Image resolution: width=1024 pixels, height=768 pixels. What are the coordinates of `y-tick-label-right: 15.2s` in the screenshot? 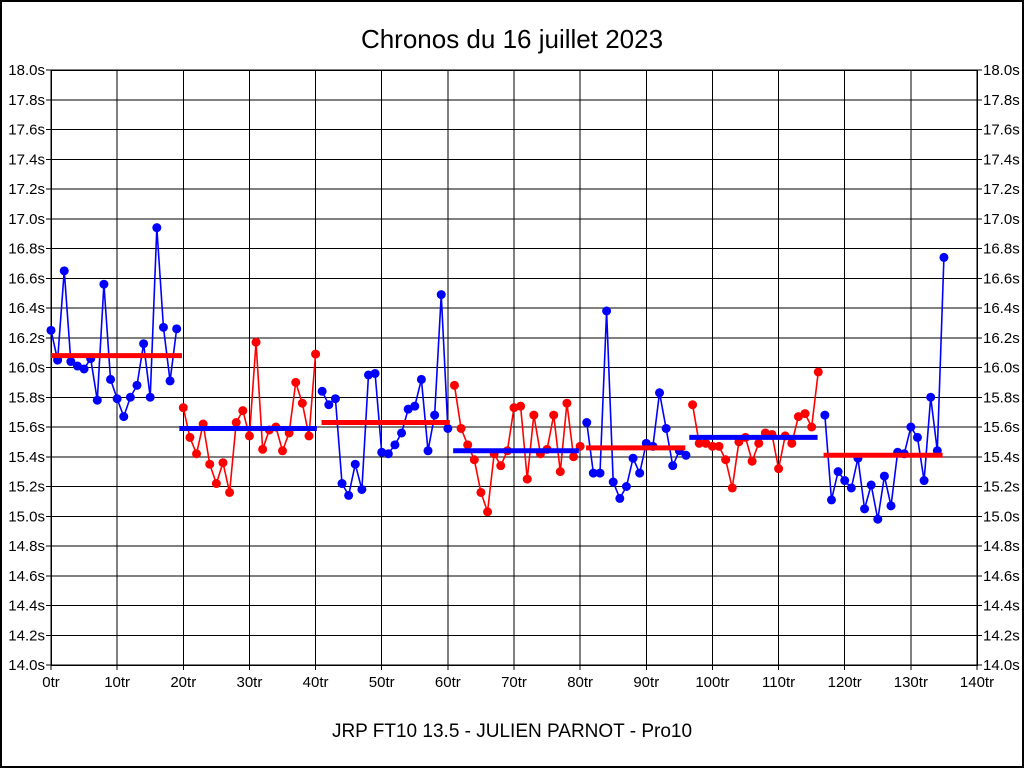 It's located at (1001, 487).